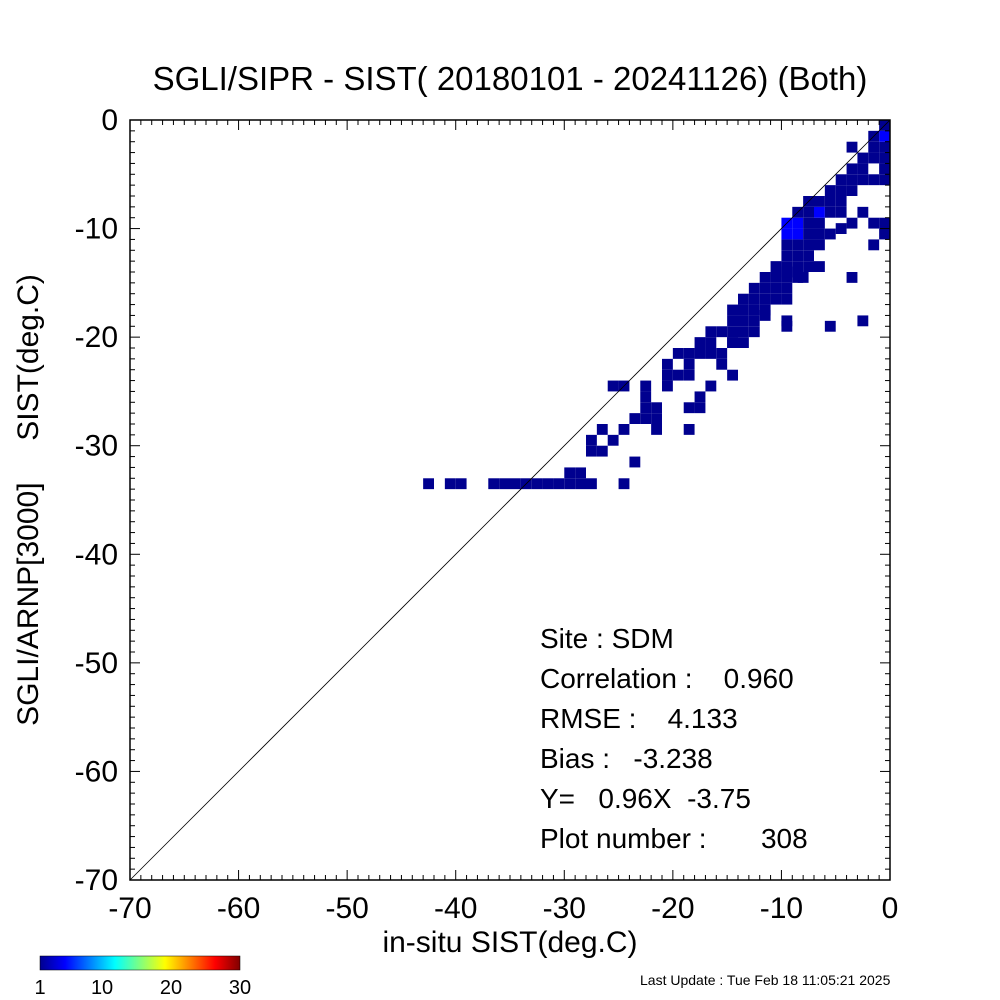  I want to click on y-tick-label: -20, so click(96, 337).